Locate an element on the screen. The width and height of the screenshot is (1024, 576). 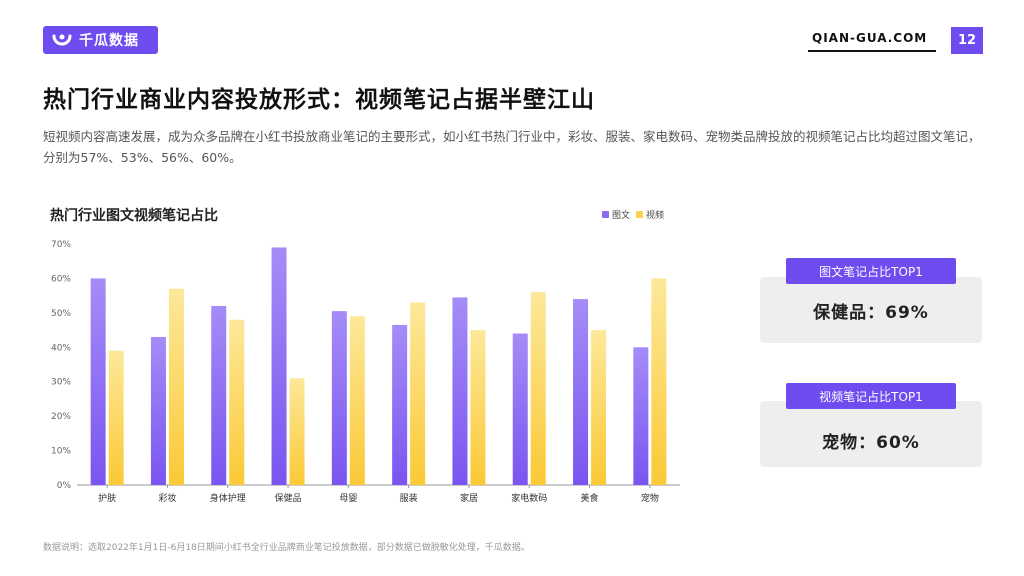
y-tick-label: 10% is located at coordinates (61, 452).